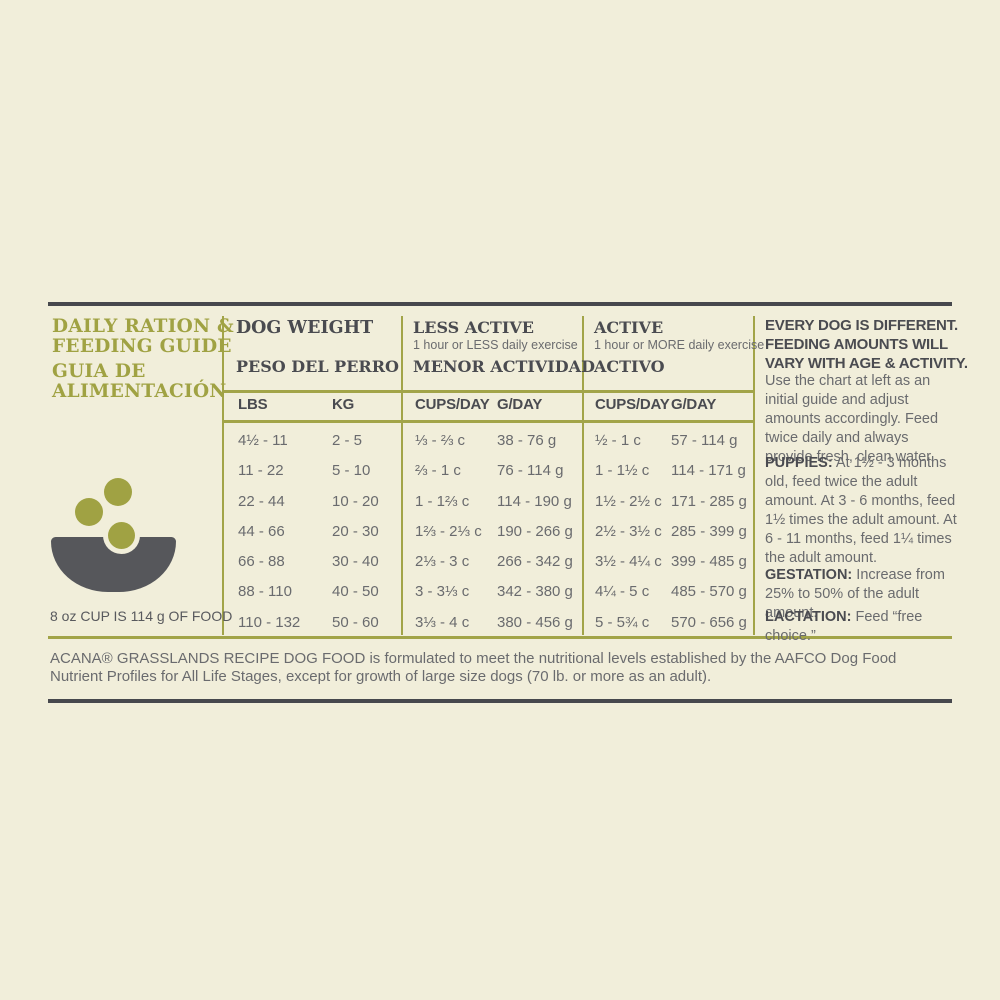 The width and height of the screenshot is (1000, 1000). What do you see at coordinates (139, 391) in the screenshot?
I see `panel-subtitle-line2: ALIMENTACIÓN` at bounding box center [139, 391].